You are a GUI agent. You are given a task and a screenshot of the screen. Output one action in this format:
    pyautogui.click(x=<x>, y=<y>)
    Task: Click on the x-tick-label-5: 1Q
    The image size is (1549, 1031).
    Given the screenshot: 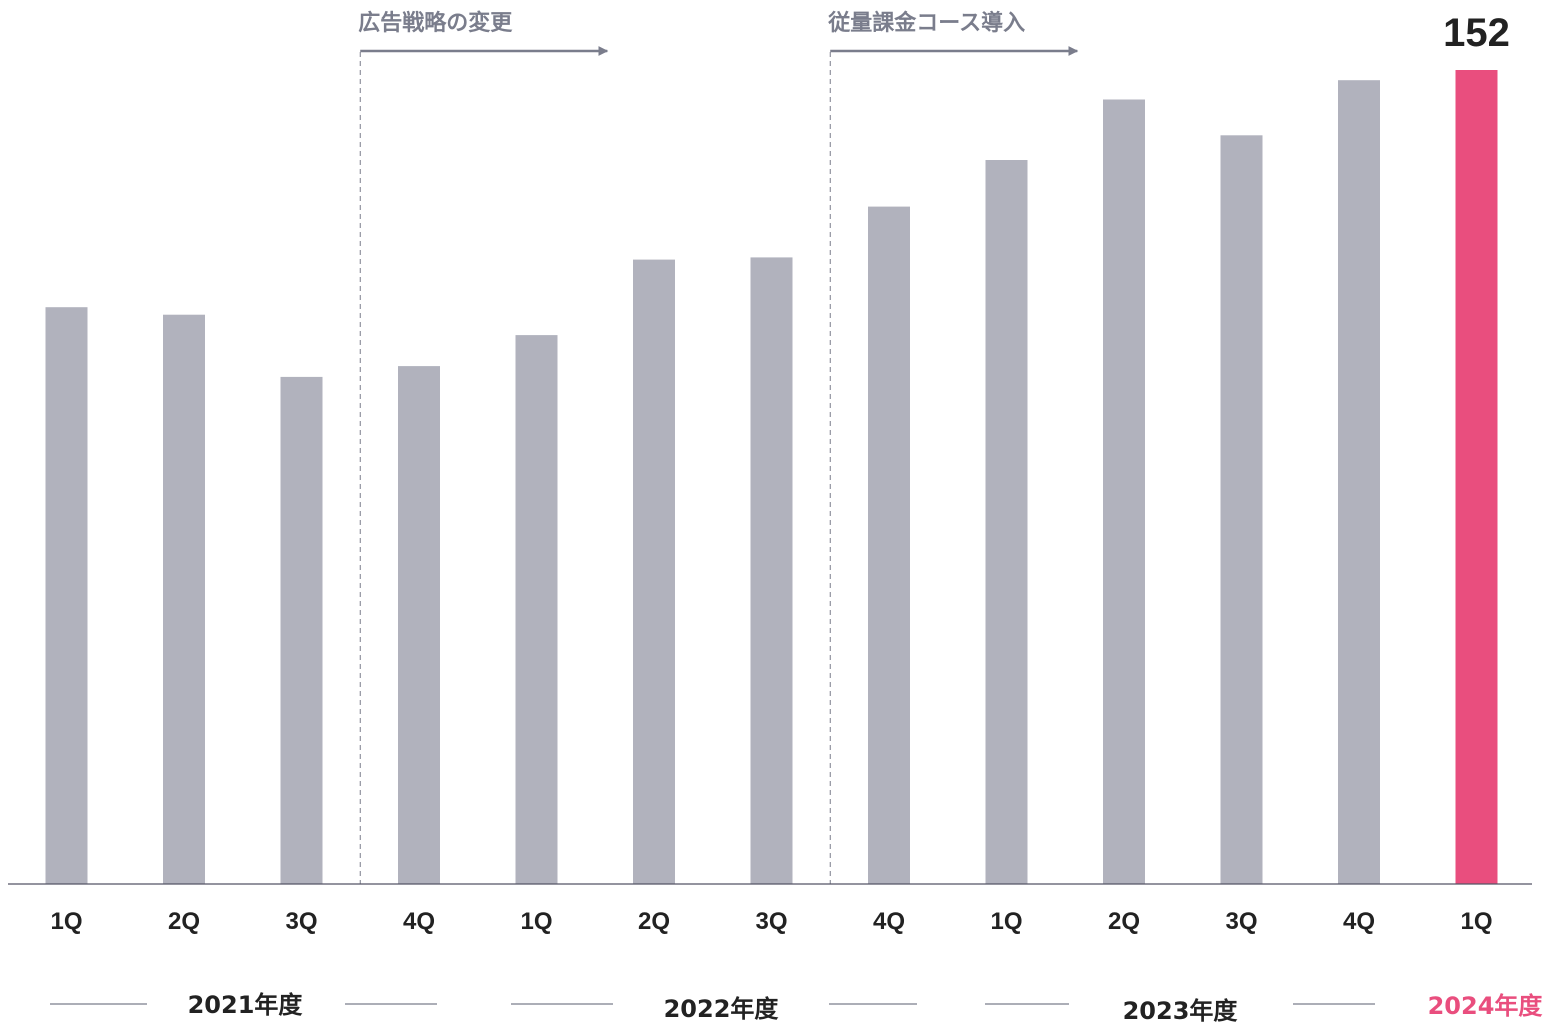 What is the action you would take?
    pyautogui.click(x=536, y=921)
    